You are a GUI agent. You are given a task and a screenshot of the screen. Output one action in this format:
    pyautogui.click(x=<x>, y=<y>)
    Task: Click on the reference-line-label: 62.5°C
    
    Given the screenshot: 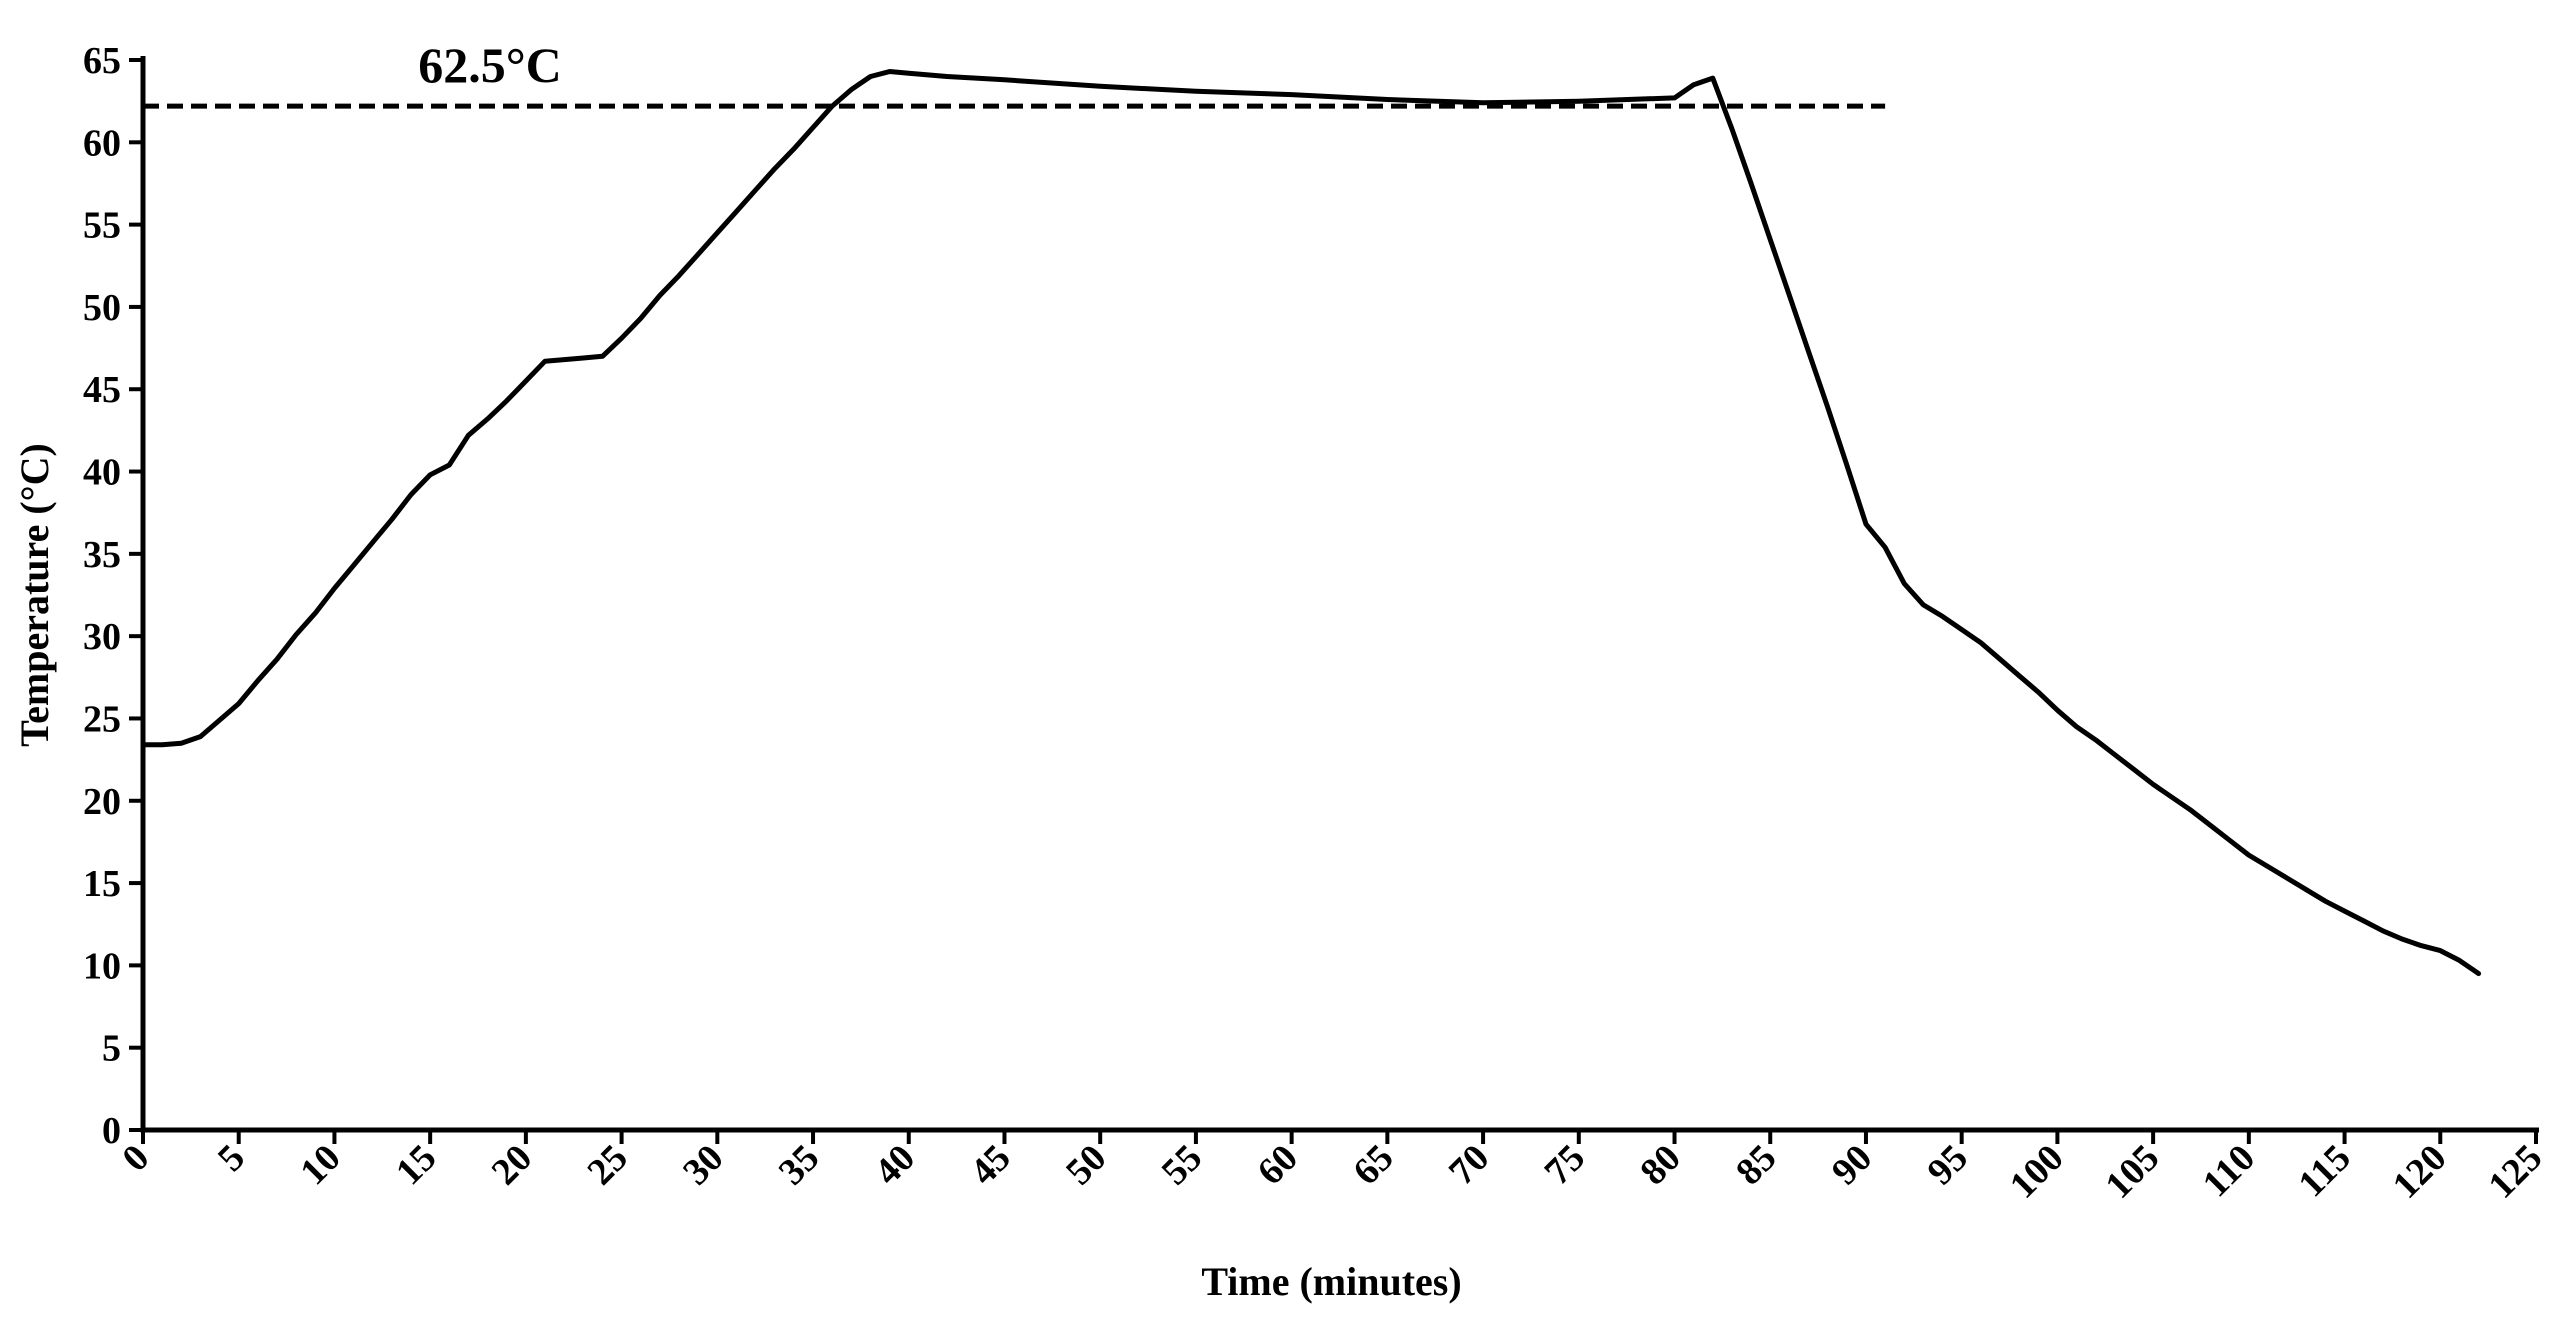 What is the action you would take?
    pyautogui.click(x=490, y=65)
    